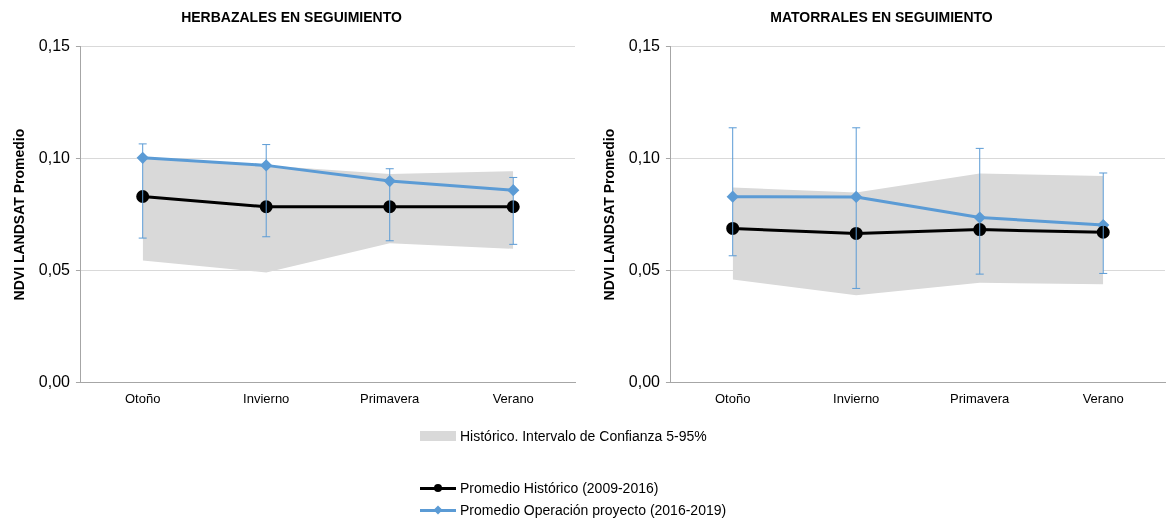  What do you see at coordinates (881, 17) in the screenshot?
I see `chart-title: MATORRALES EN SEGUIMIENTO` at bounding box center [881, 17].